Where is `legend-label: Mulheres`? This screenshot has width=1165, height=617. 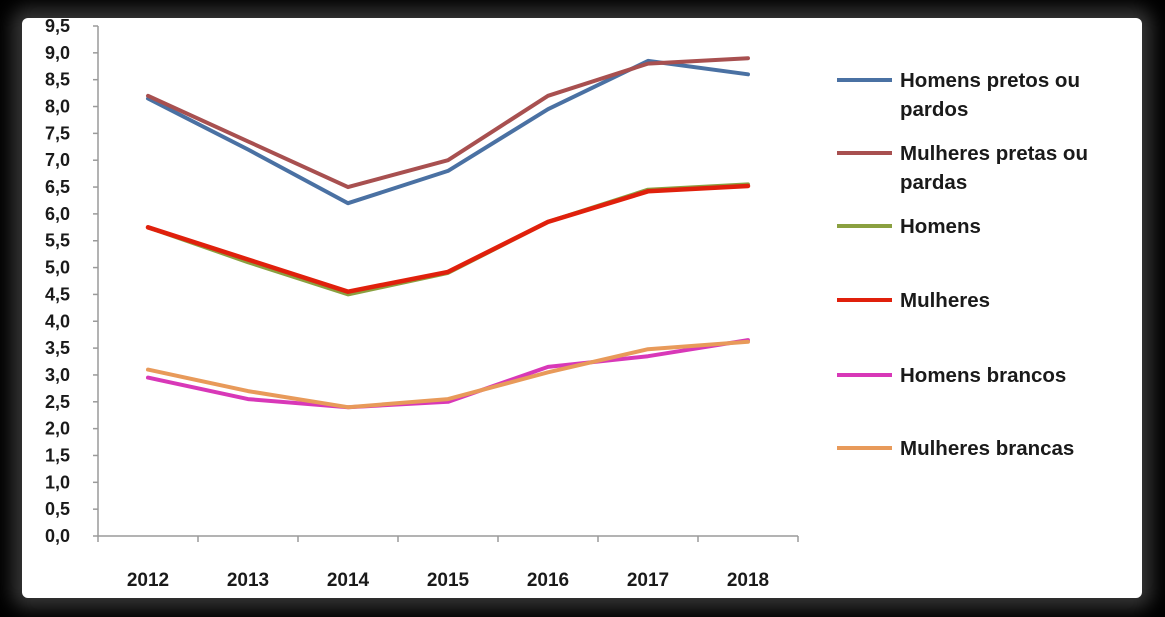
legend-label: Mulheres is located at coordinates (945, 300).